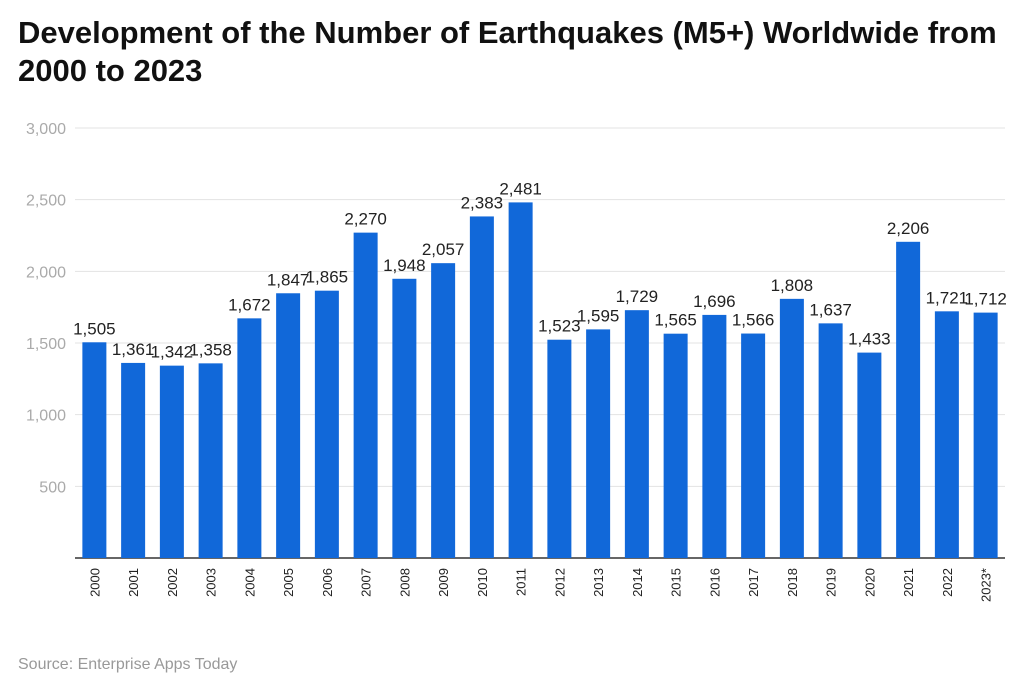 The image size is (1024, 694). What do you see at coordinates (94, 582) in the screenshot?
I see `x-tick-label: 2000` at bounding box center [94, 582].